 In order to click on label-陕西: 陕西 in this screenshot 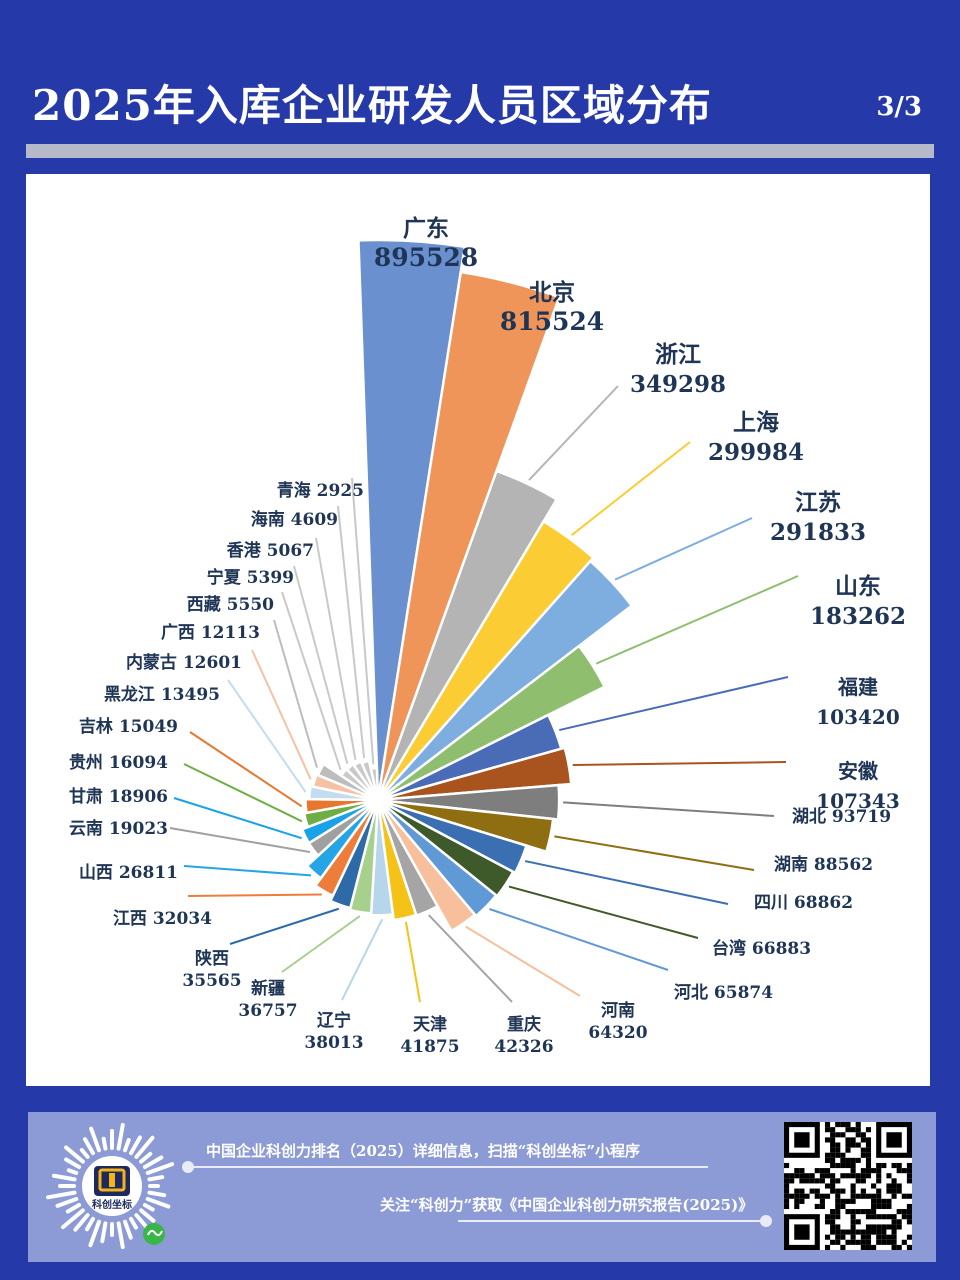, I will do `click(212, 958)`.